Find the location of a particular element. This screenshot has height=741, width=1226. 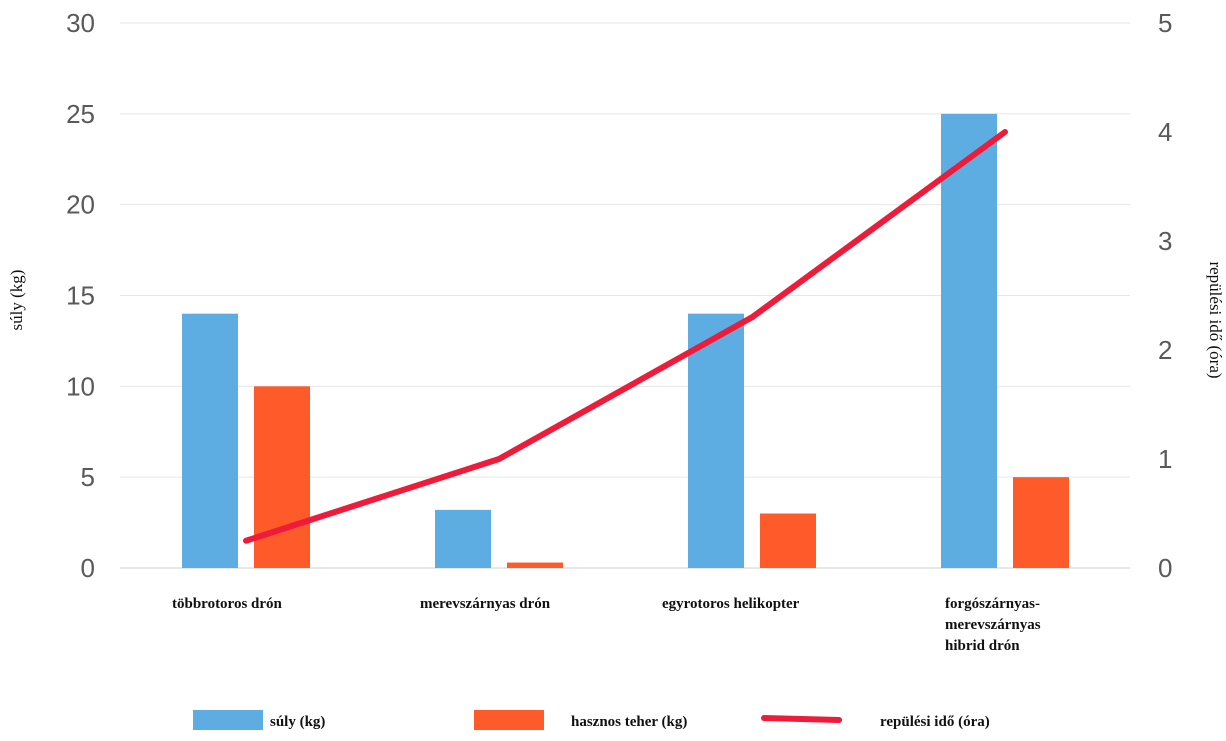

y-axis-title: súly (kg) is located at coordinates (16, 300).